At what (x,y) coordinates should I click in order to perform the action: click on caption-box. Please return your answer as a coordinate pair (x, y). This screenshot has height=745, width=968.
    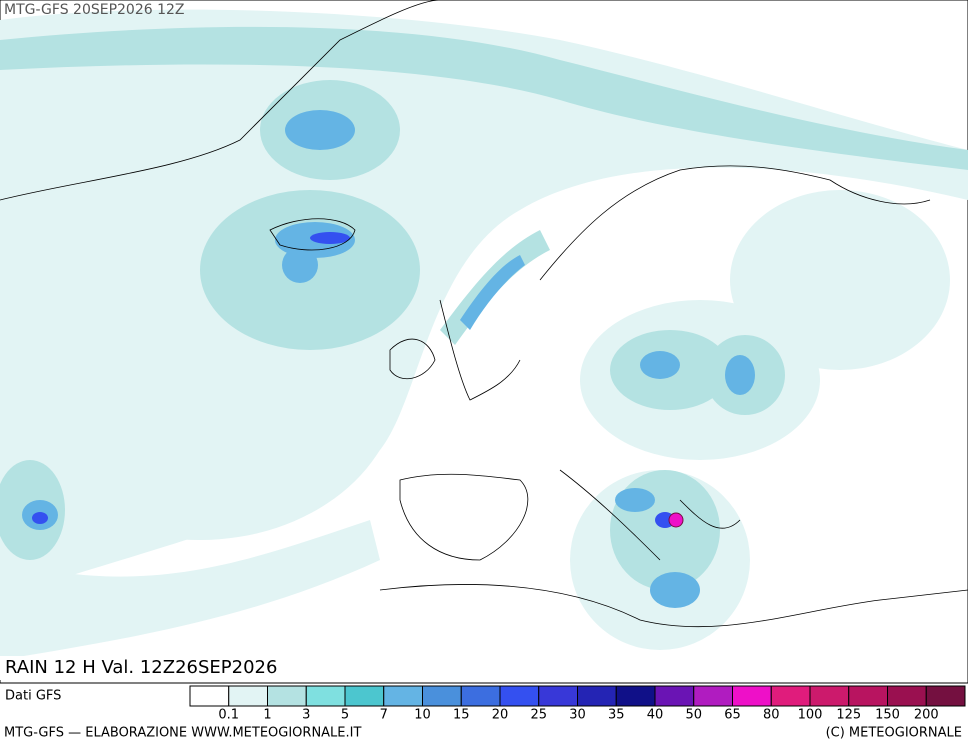
    Looking at the image, I should click on (165, 668).